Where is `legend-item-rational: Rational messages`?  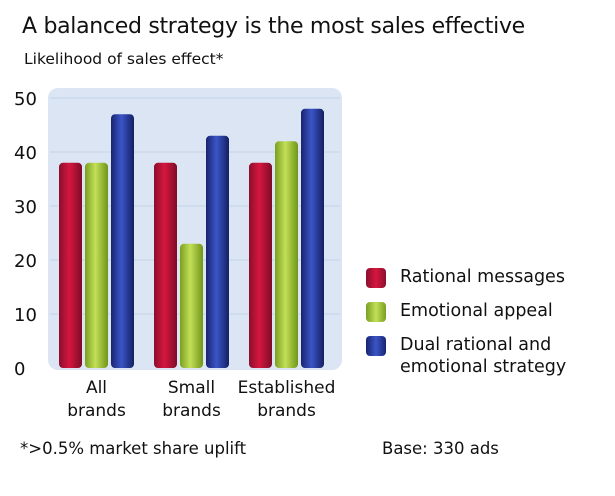
legend-item-rational: Rational messages is located at coordinates (488, 277).